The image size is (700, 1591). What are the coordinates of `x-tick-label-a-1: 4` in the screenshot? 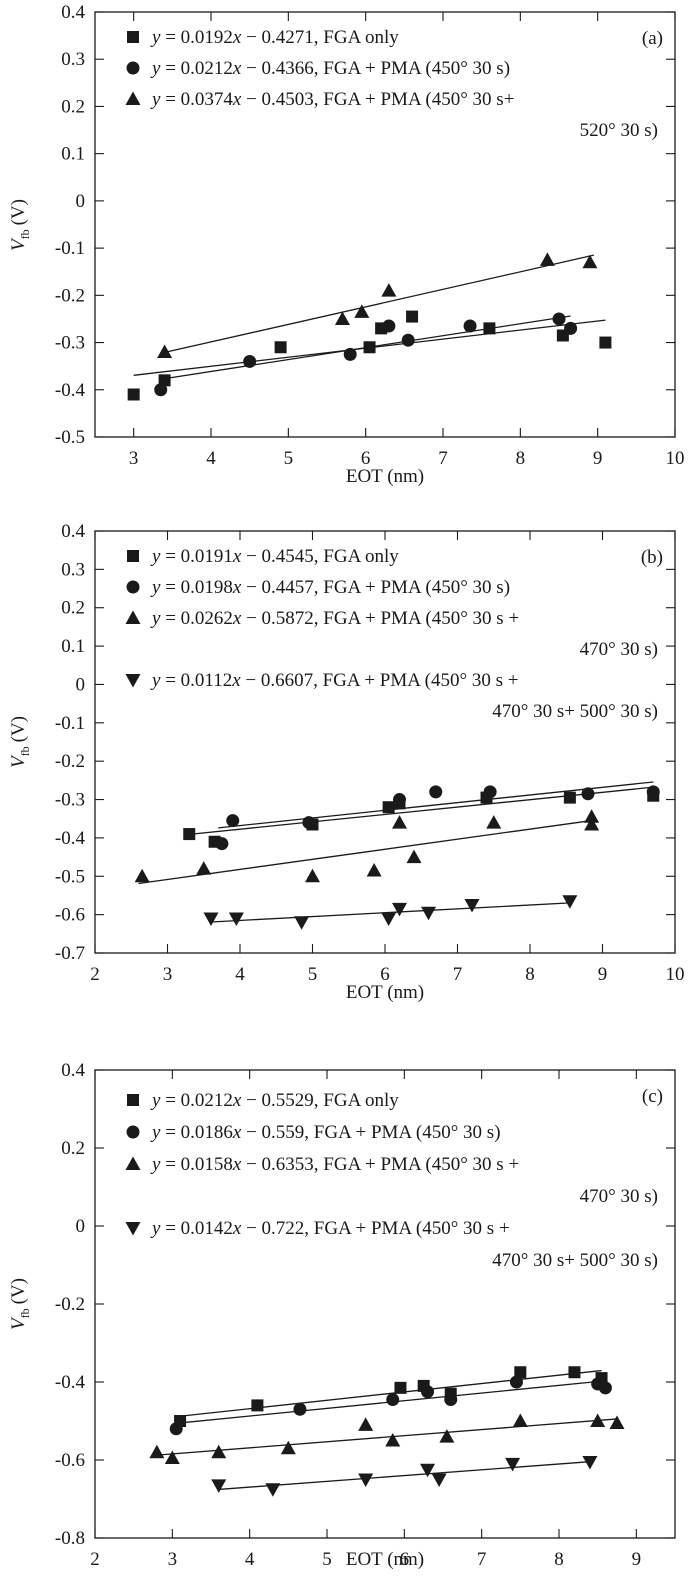 It's located at (211, 458).